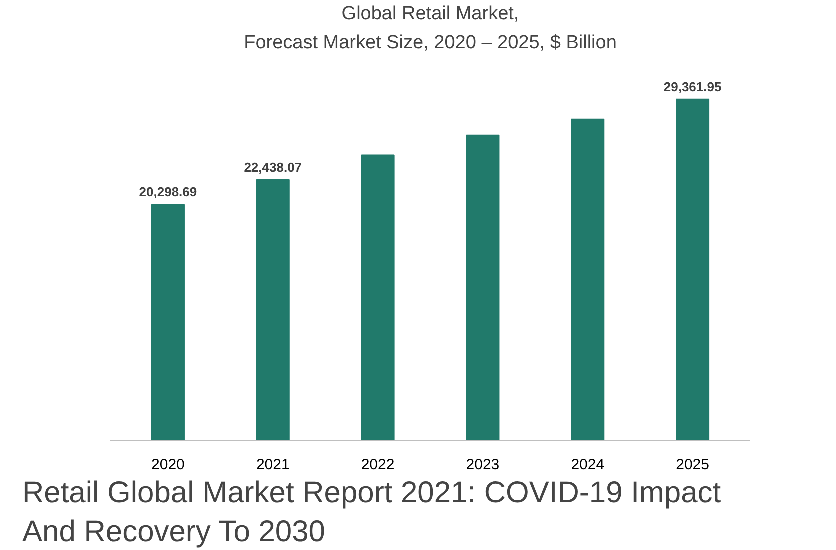  Describe the element at coordinates (431, 14) in the screenshot. I see `chart-title: Global Retail Market,` at that location.